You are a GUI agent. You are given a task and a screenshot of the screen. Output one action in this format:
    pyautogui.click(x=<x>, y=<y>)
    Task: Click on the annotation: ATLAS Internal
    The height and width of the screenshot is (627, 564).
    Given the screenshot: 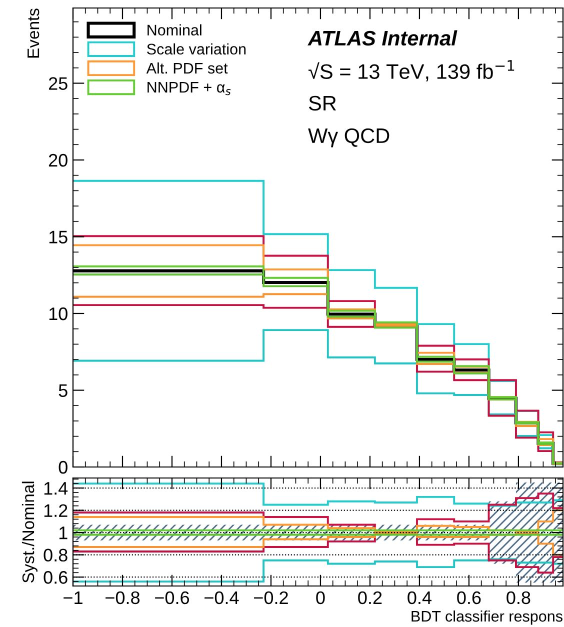 What is the action you would take?
    pyautogui.click(x=383, y=38)
    